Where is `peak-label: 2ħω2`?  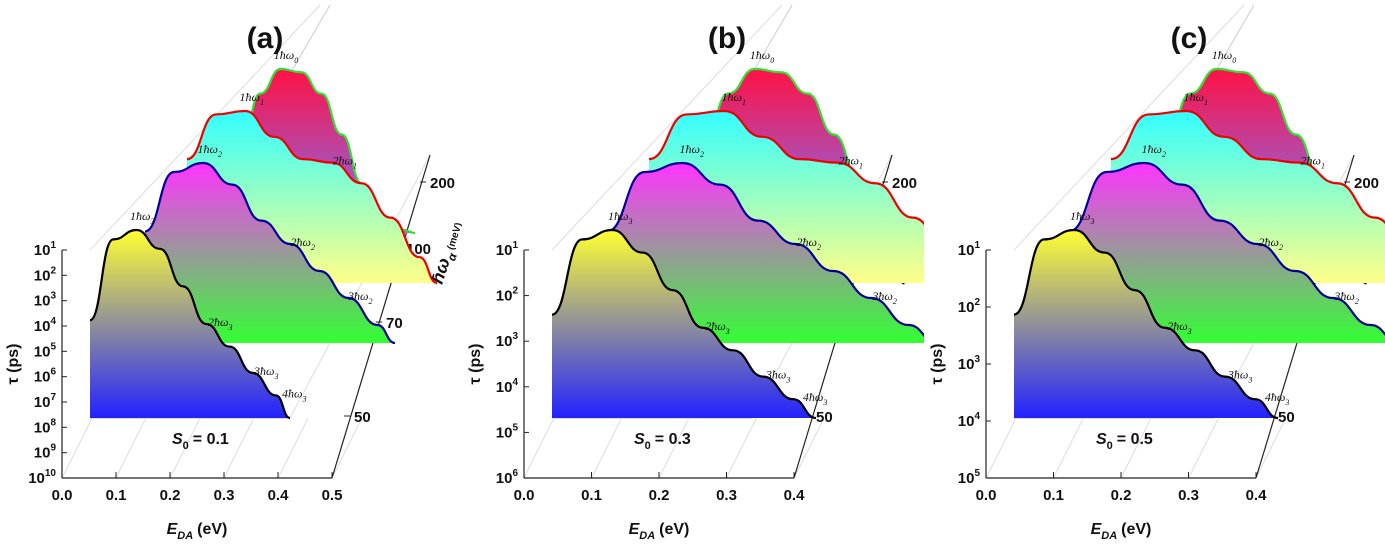 peak-label: 2ħω2 is located at coordinates (303, 243).